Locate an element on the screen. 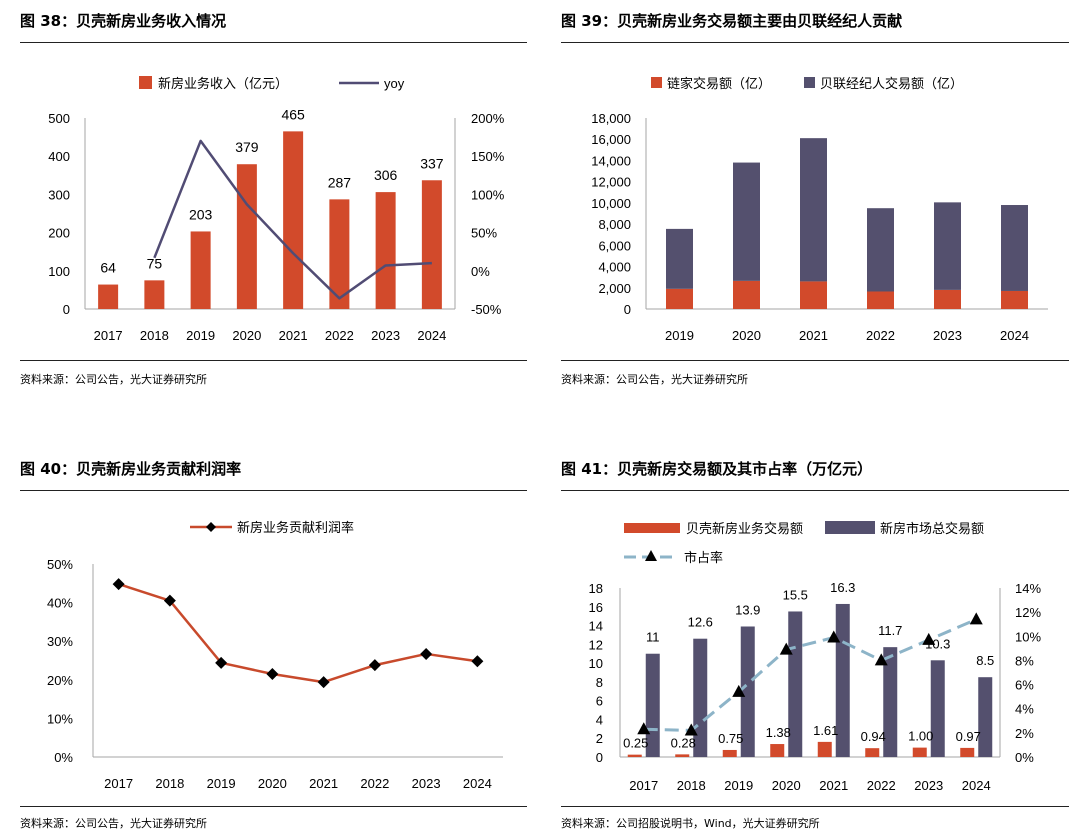 This screenshot has width=1080, height=833. bar-market-gtv is located at coordinates (890, 702).